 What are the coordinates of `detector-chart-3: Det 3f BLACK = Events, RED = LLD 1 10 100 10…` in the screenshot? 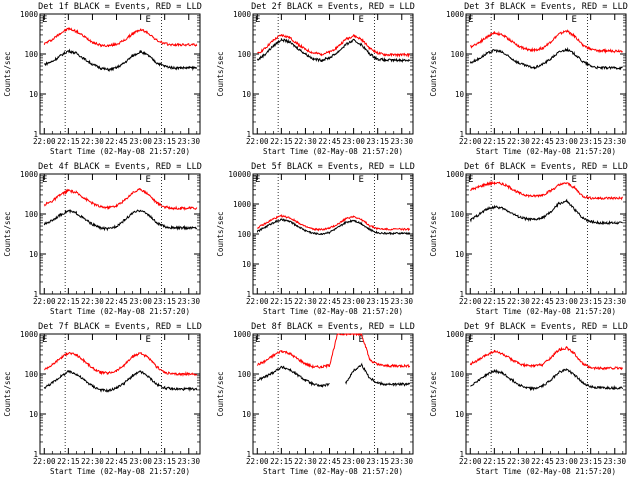 It's located at (528, 79).